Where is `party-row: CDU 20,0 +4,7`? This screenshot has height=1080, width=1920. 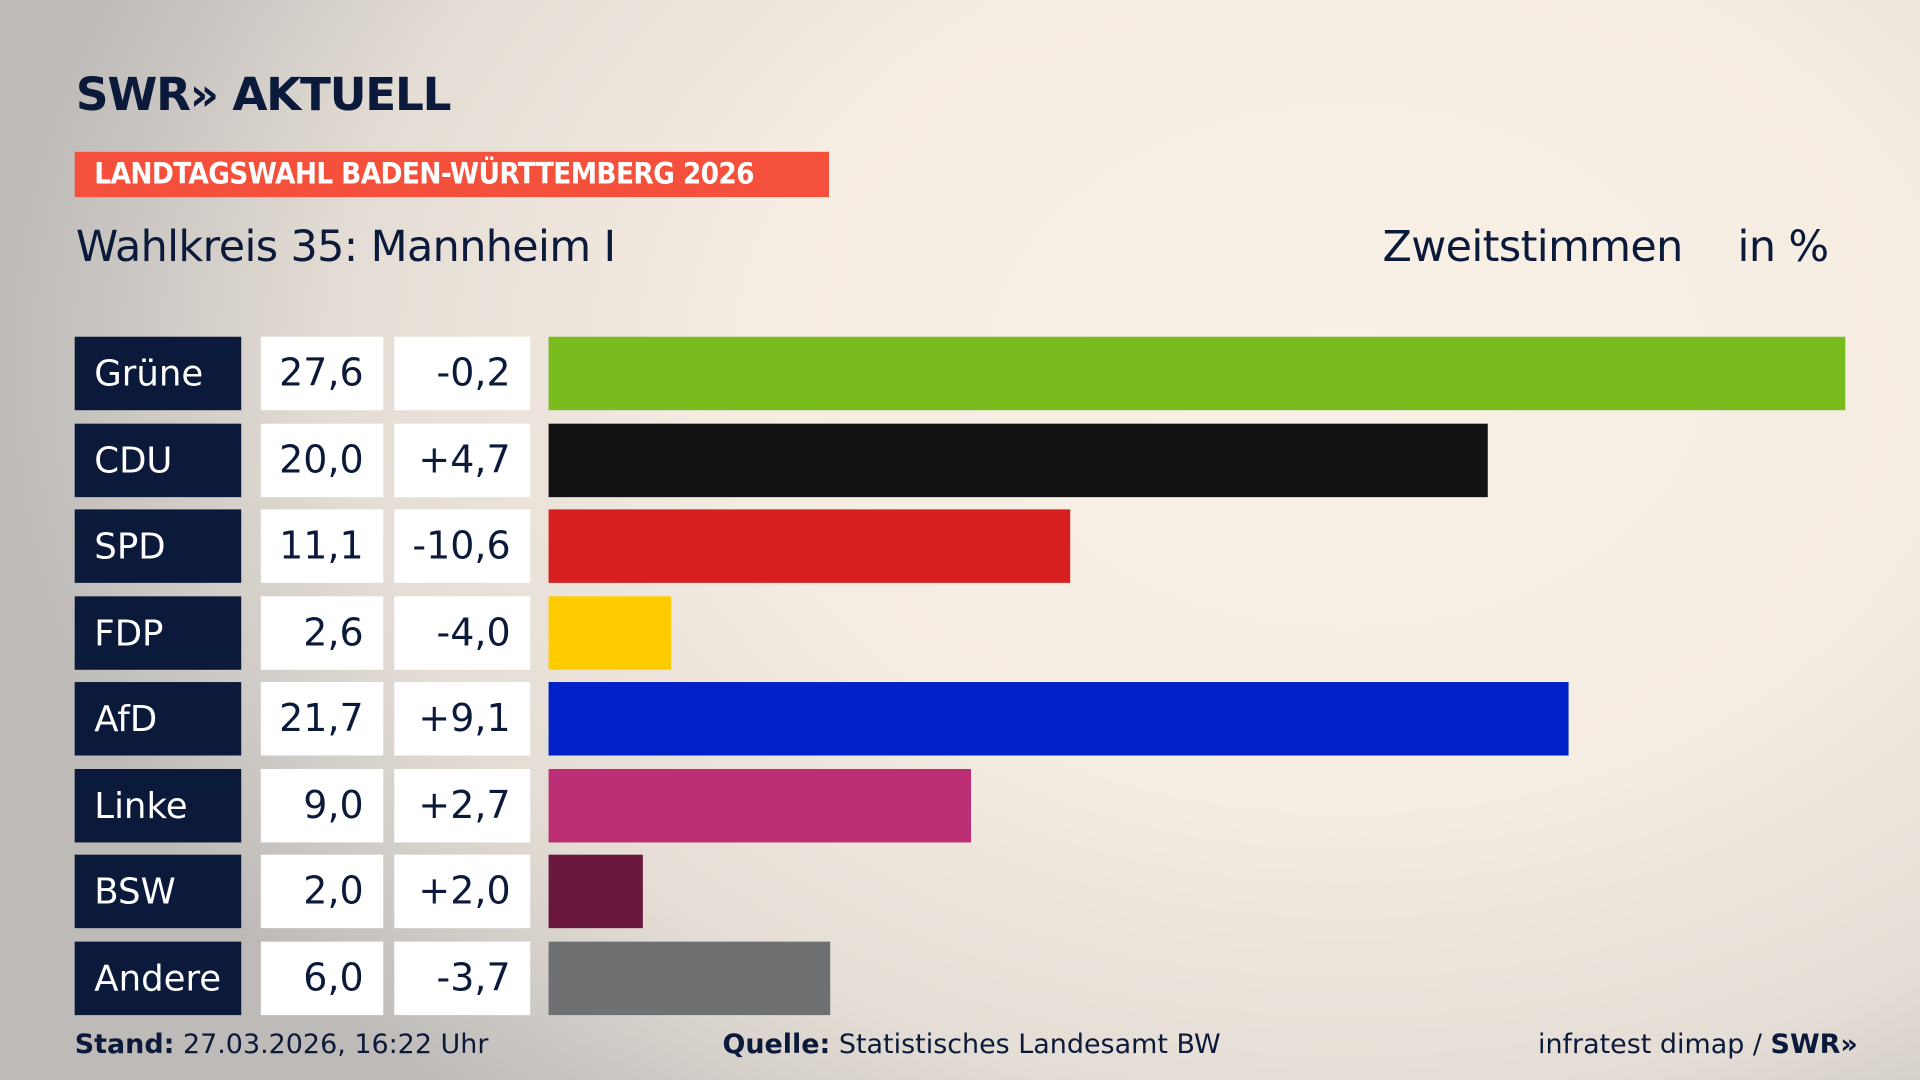
party-row: CDU 20,0 +4,7 is located at coordinates (960, 460).